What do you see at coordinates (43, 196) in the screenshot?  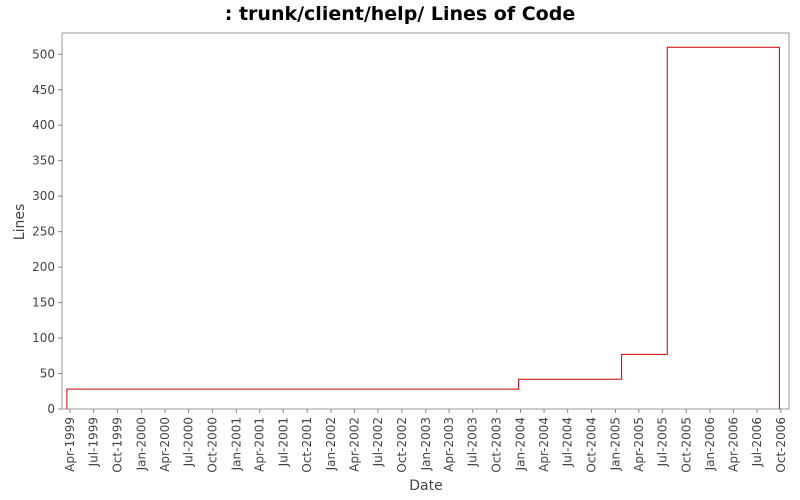 I see `y-tick-label: 300` at bounding box center [43, 196].